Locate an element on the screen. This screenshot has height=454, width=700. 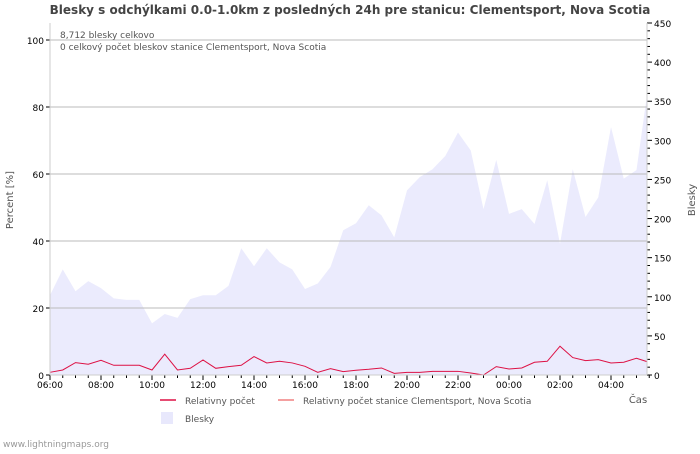
relative-count-line is located at coordinates (348, 360).